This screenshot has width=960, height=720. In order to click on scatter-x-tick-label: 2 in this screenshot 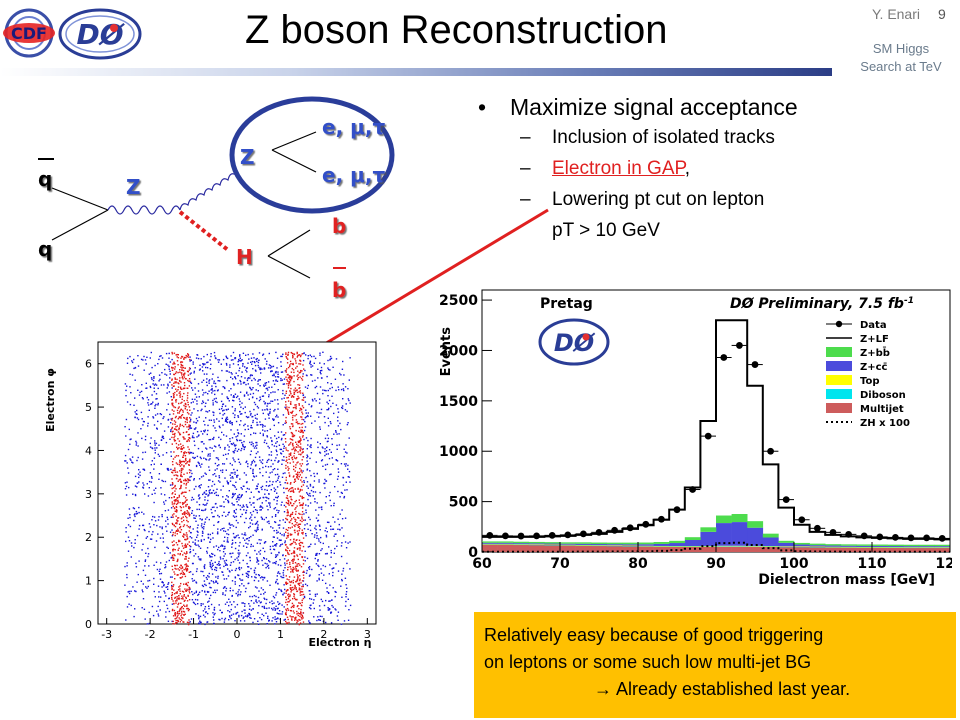, I will do `click(323, 634)`.